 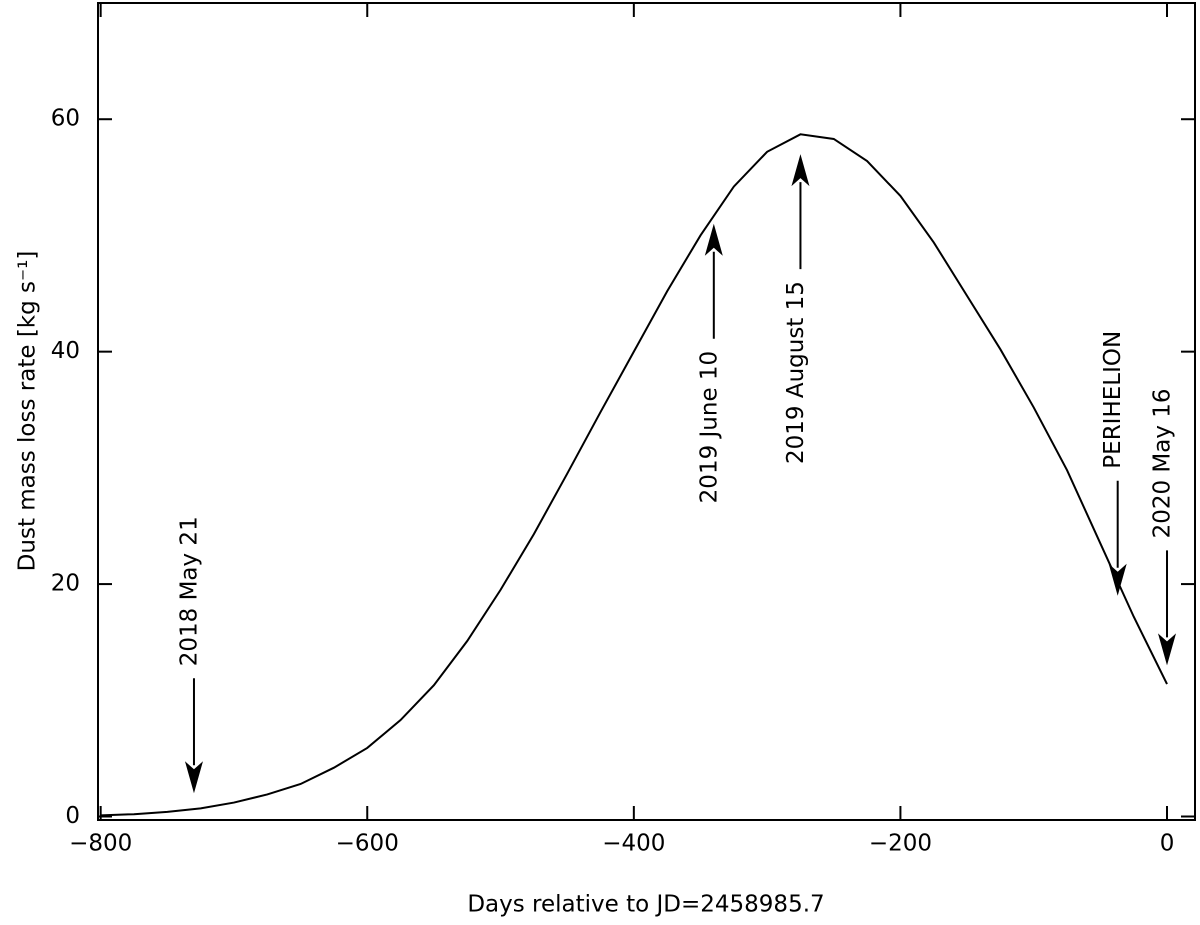 What do you see at coordinates (1163, 463) in the screenshot?
I see `annotation-label: 2020 May 16` at bounding box center [1163, 463].